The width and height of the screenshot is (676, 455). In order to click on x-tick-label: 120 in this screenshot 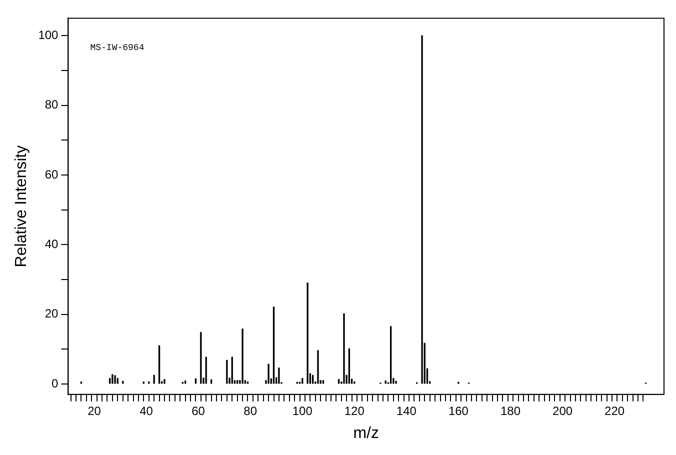, I will do `click(354, 411)`.